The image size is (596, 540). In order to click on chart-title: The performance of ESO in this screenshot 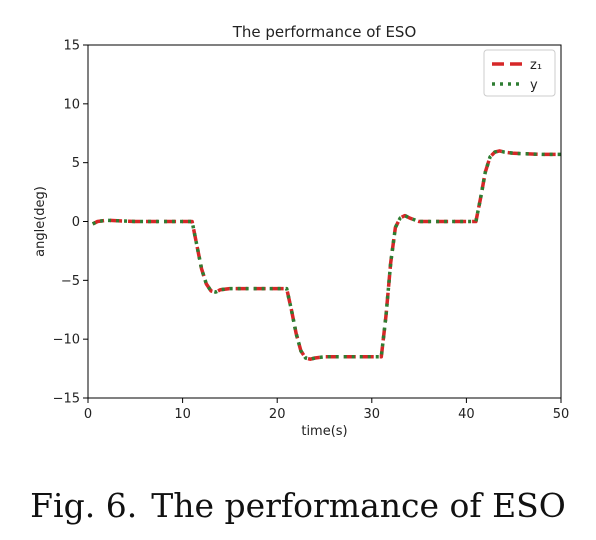, I will do `click(324, 32)`.